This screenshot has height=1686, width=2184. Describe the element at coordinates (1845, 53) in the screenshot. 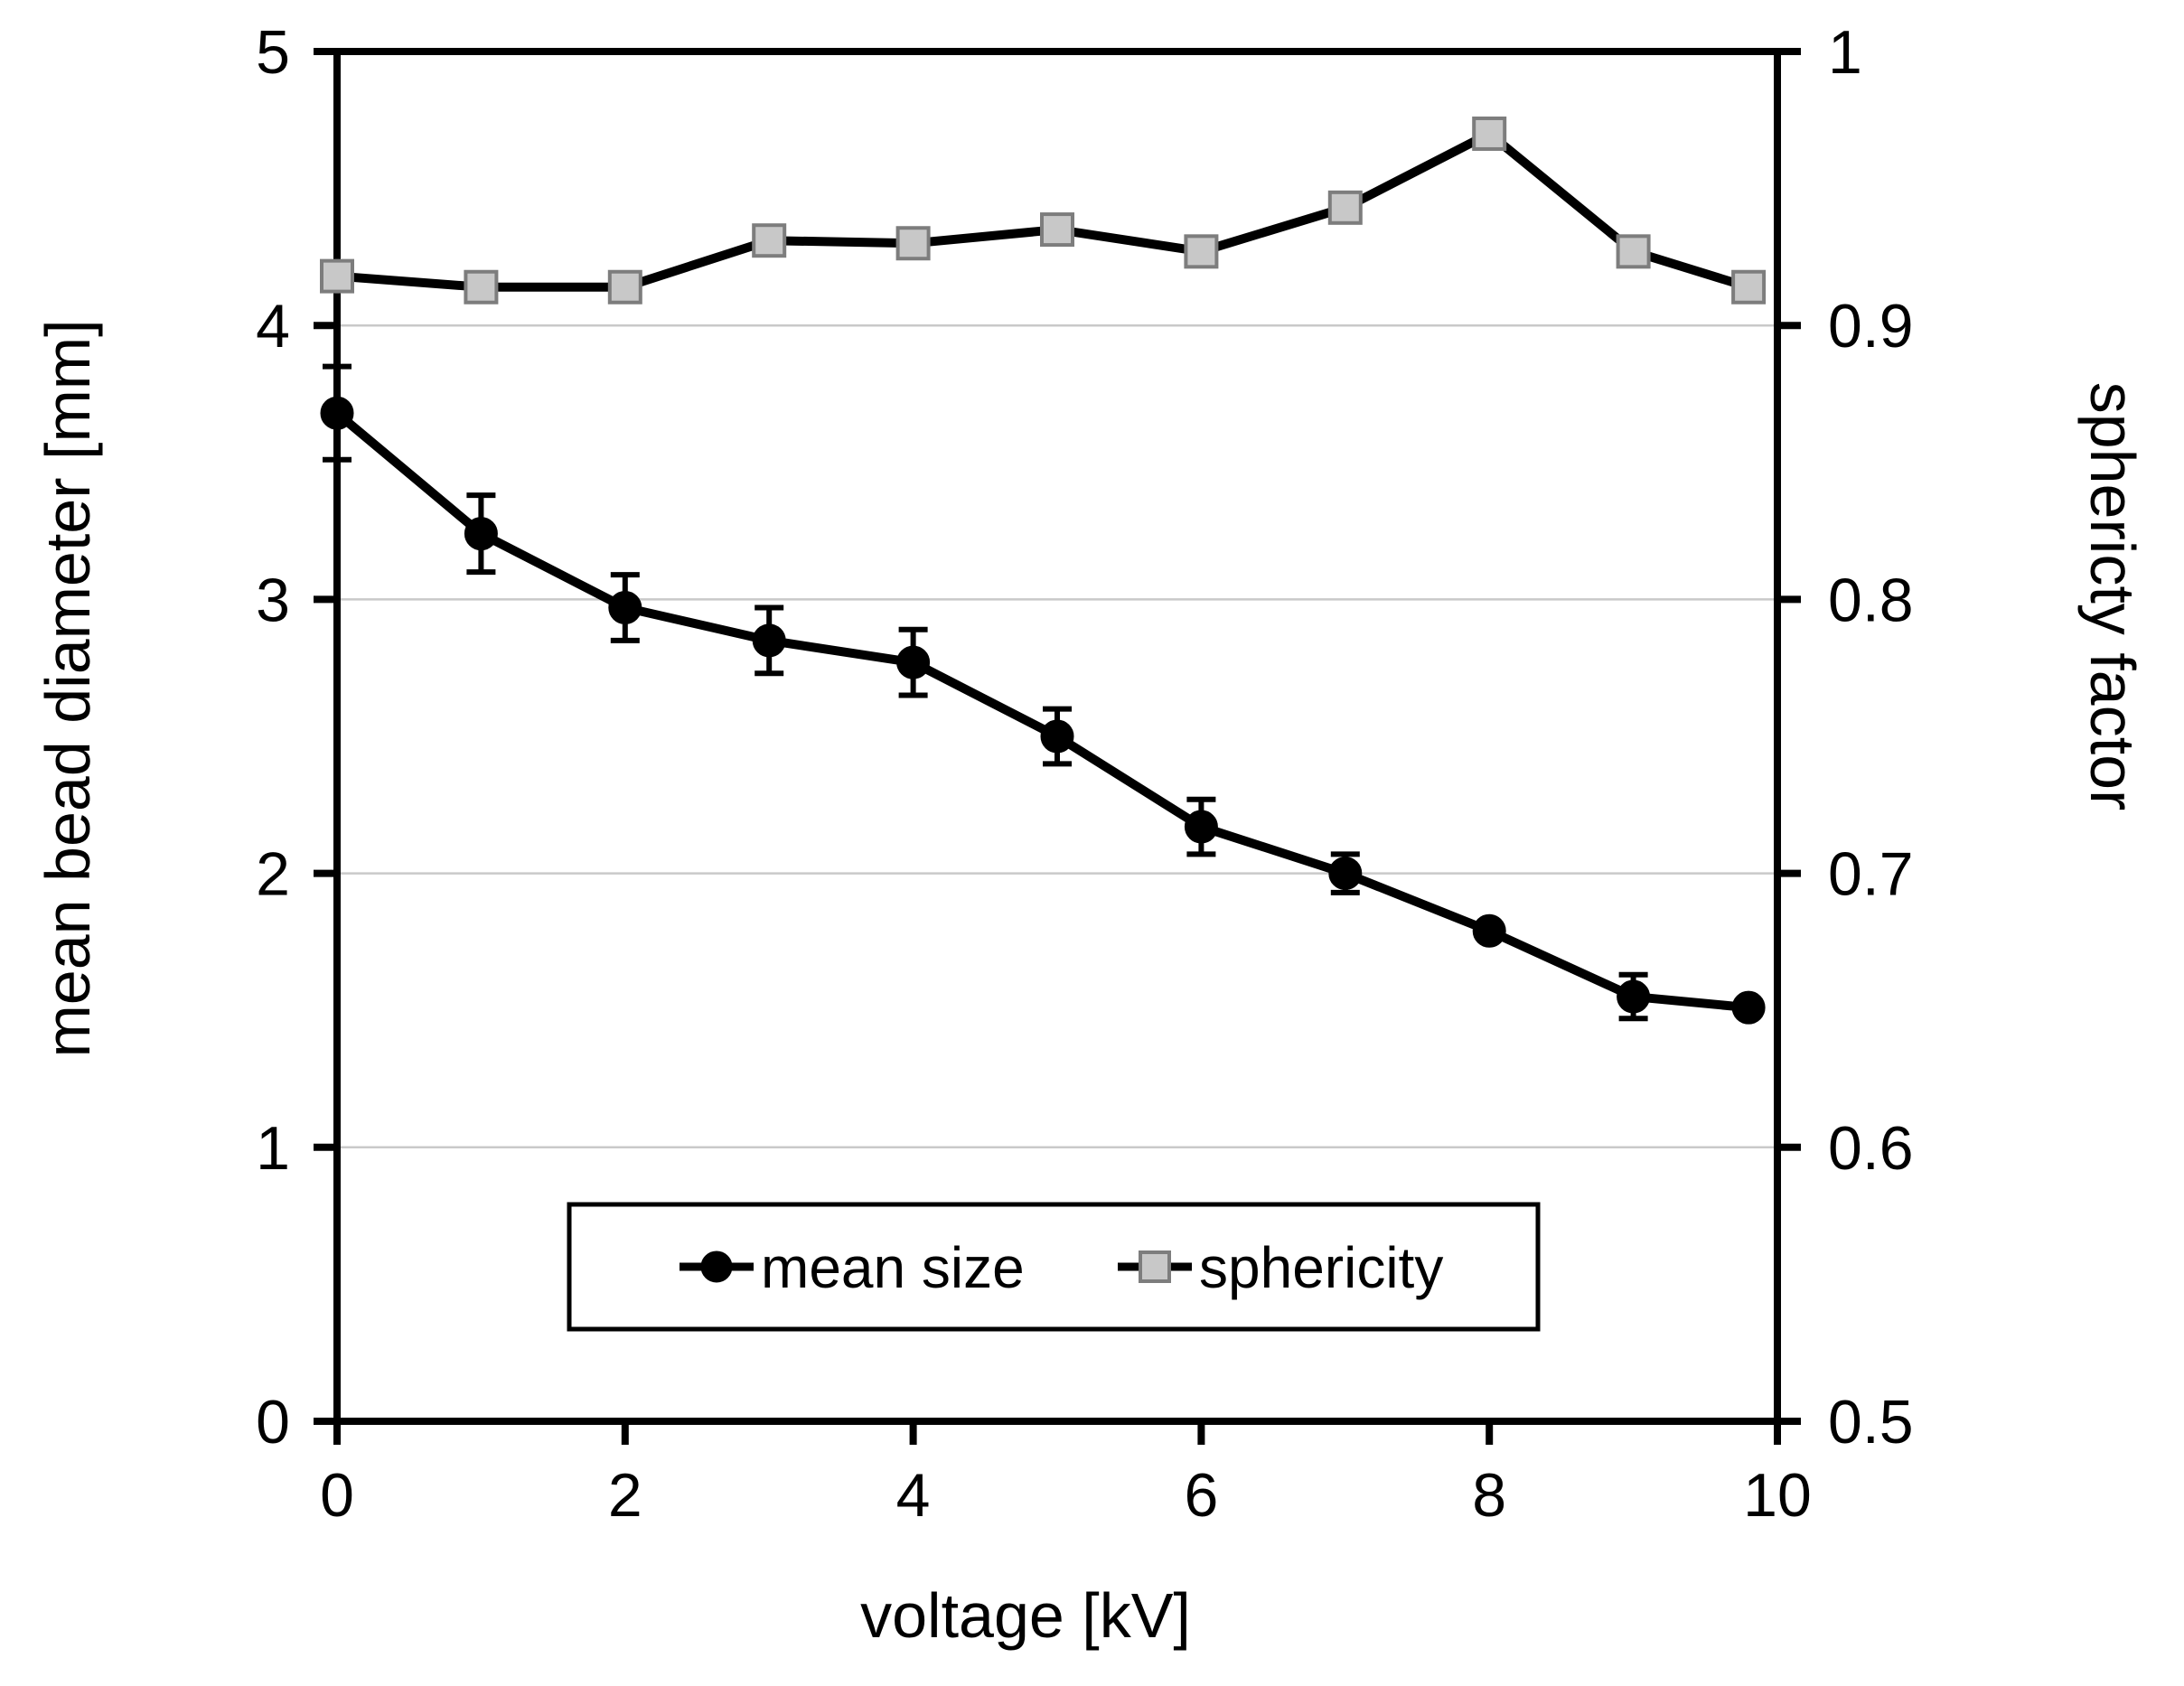

I see `right-tick-label: 1` at that location.